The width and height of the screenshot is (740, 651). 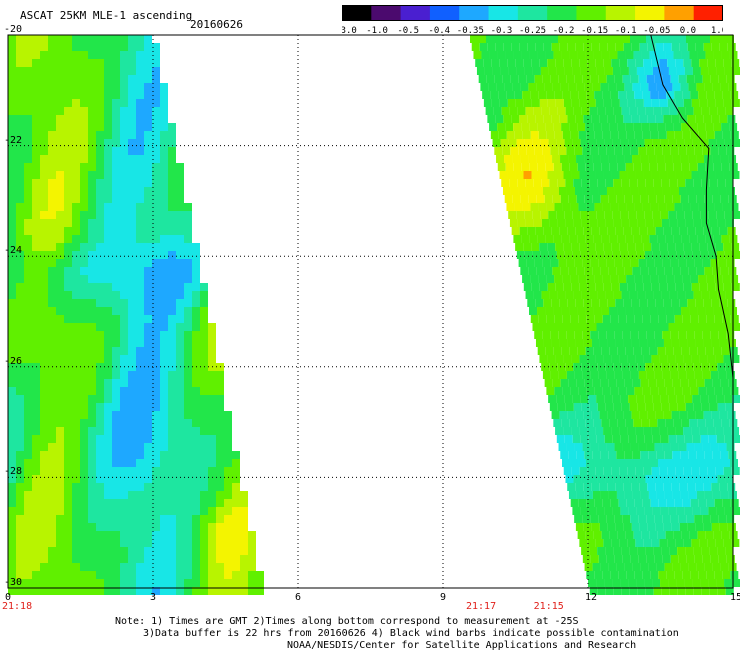 I want to click on x-tick-label: 0, so click(x=8, y=597).